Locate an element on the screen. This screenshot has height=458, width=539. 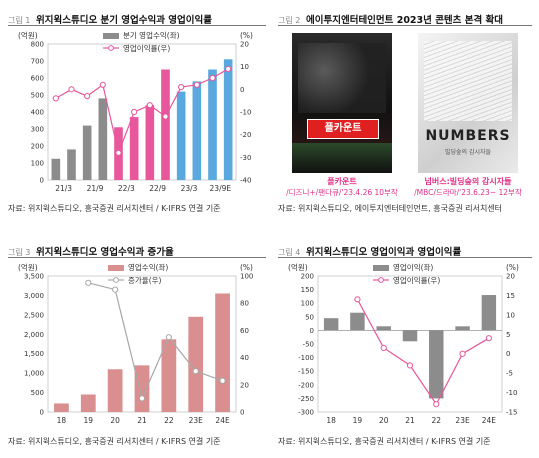
panel-header: 그림 1 위지윅스튜디오 분기 영업수익과 영업이익률 is located at coordinates (110, 17).